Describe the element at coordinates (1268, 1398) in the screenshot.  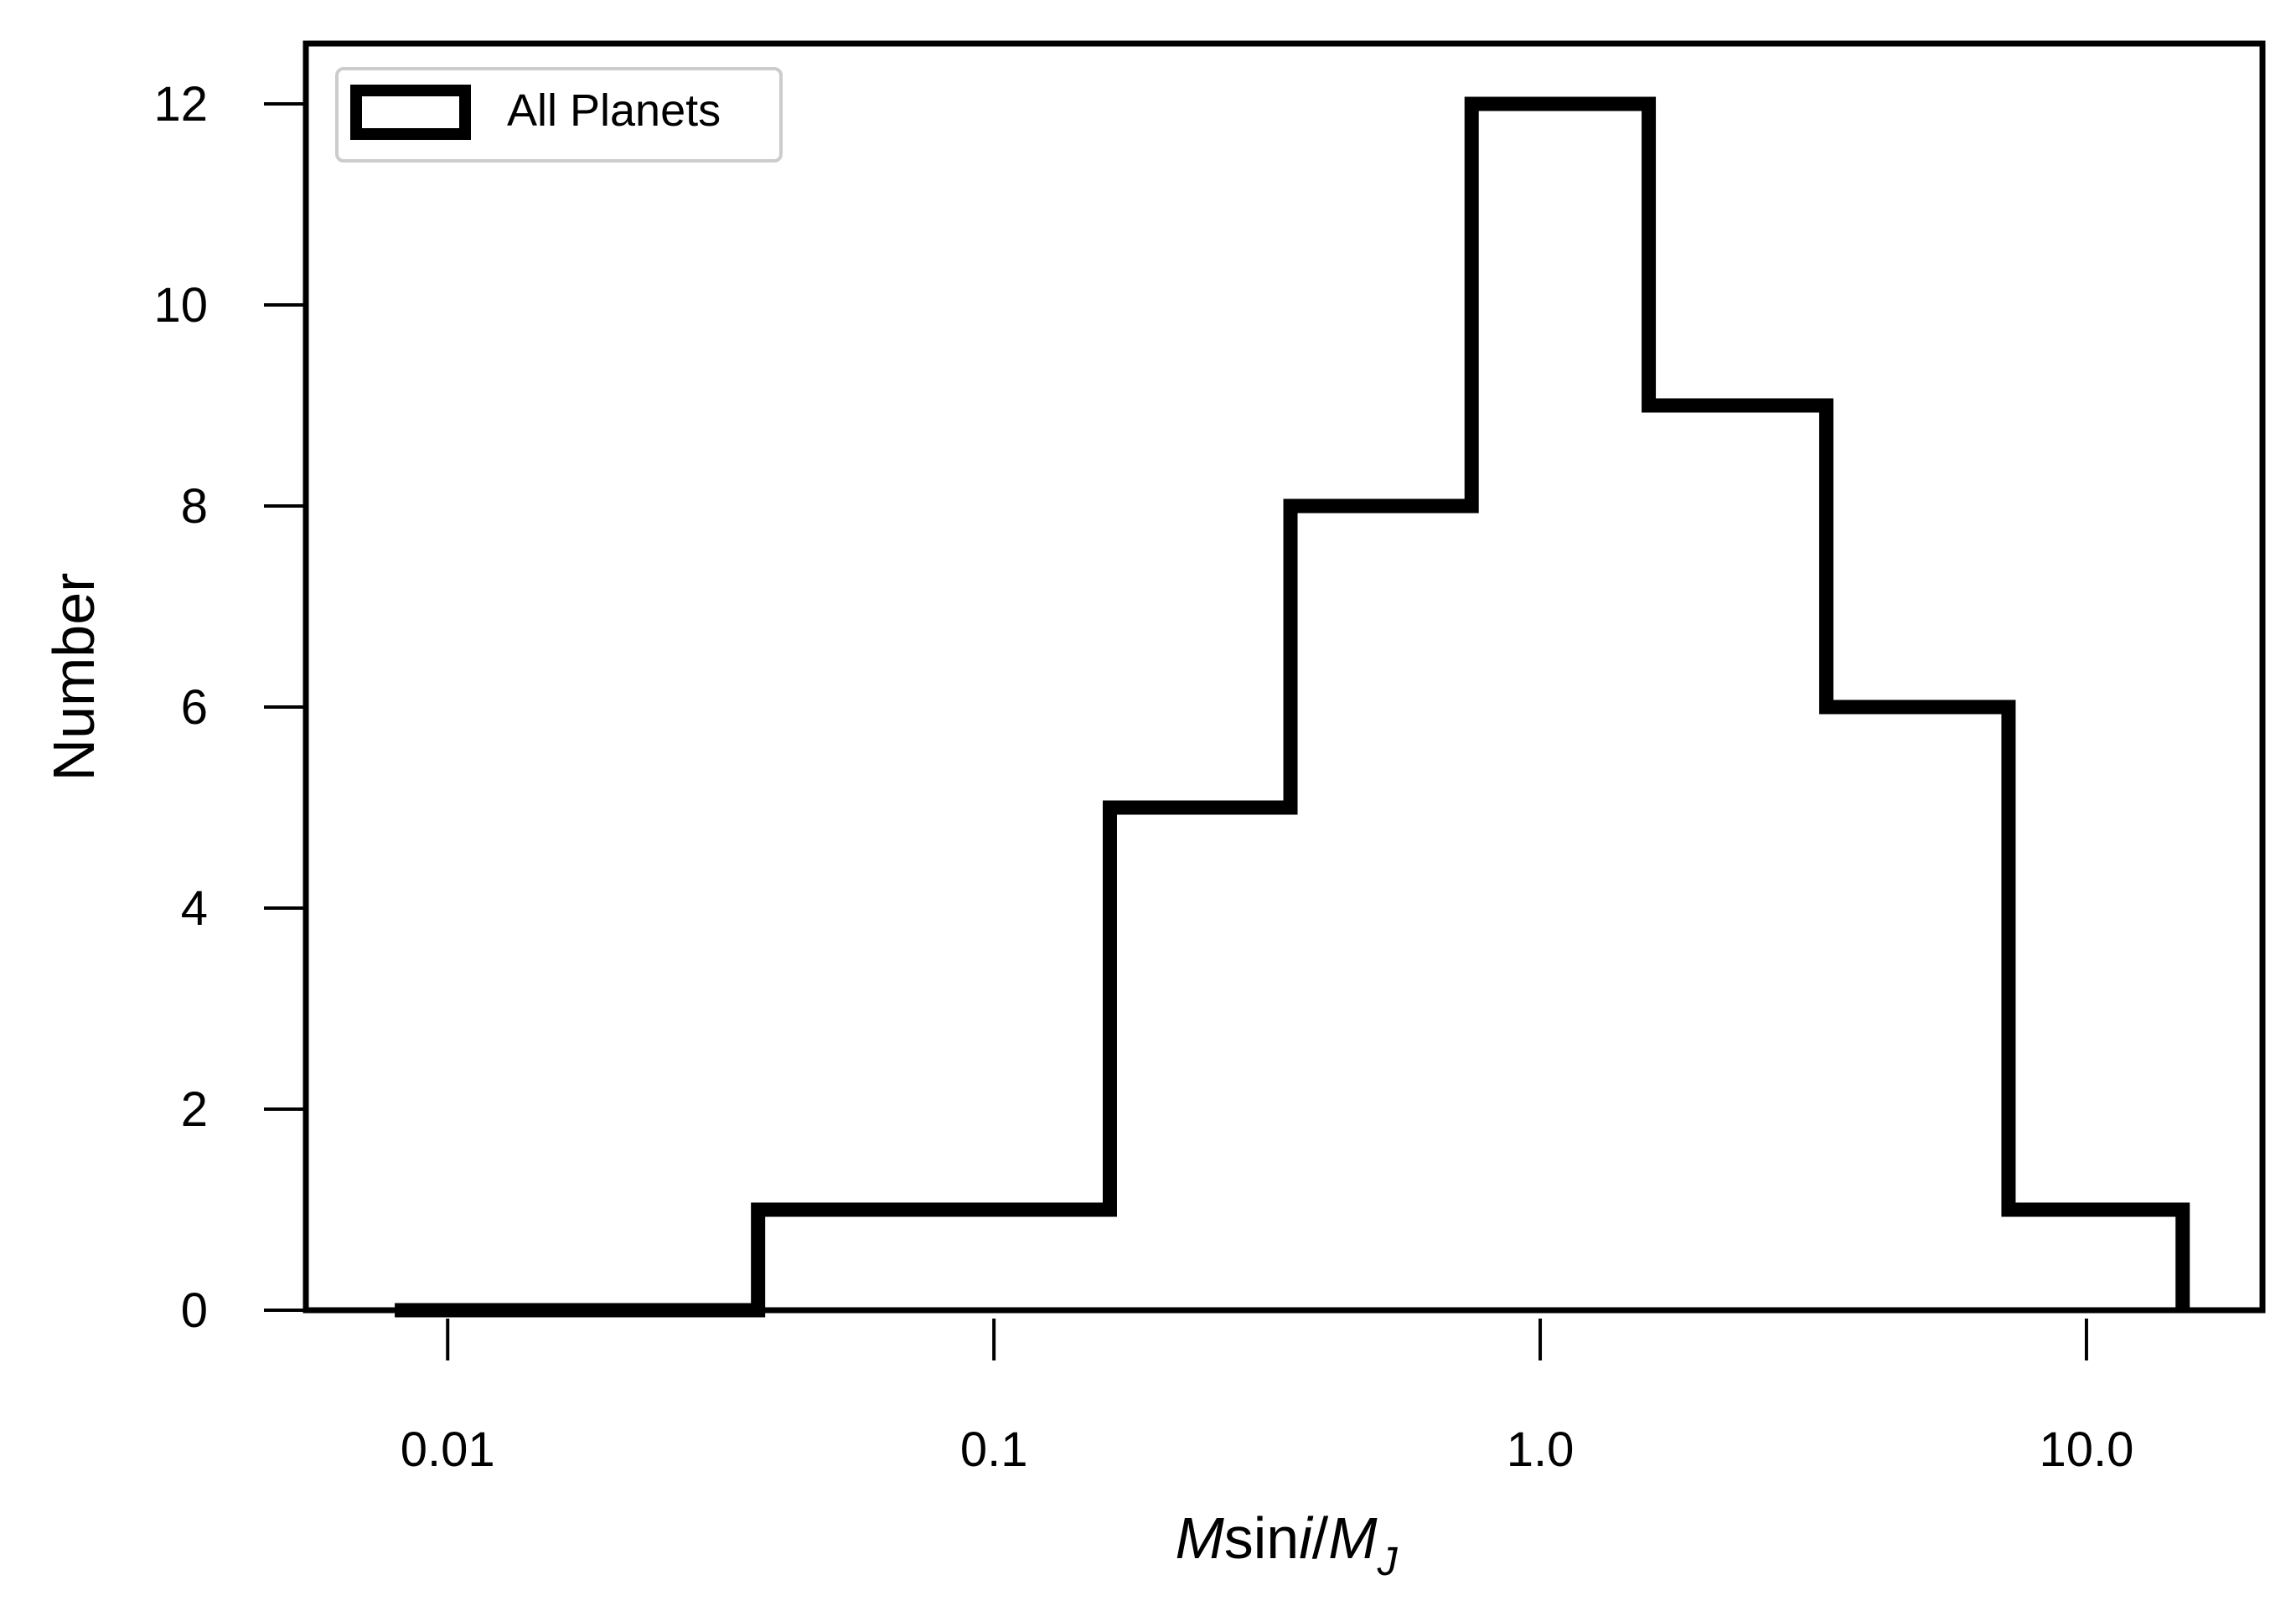
I see `x-axis-ticks: 0.01 0.1 1.0 10.0` at that location.